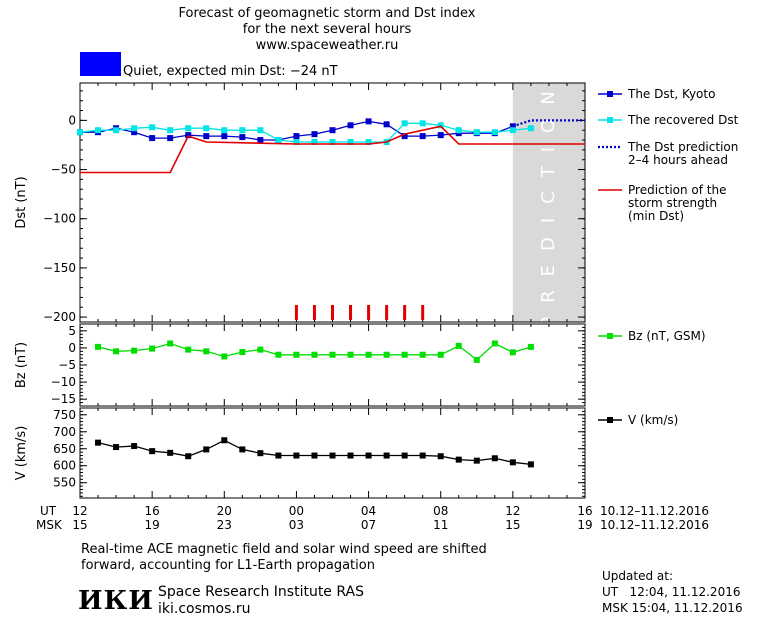 This screenshot has width=760, height=620. I want to click on ut-date-range: 10.12–11.12.2016, so click(654, 511).